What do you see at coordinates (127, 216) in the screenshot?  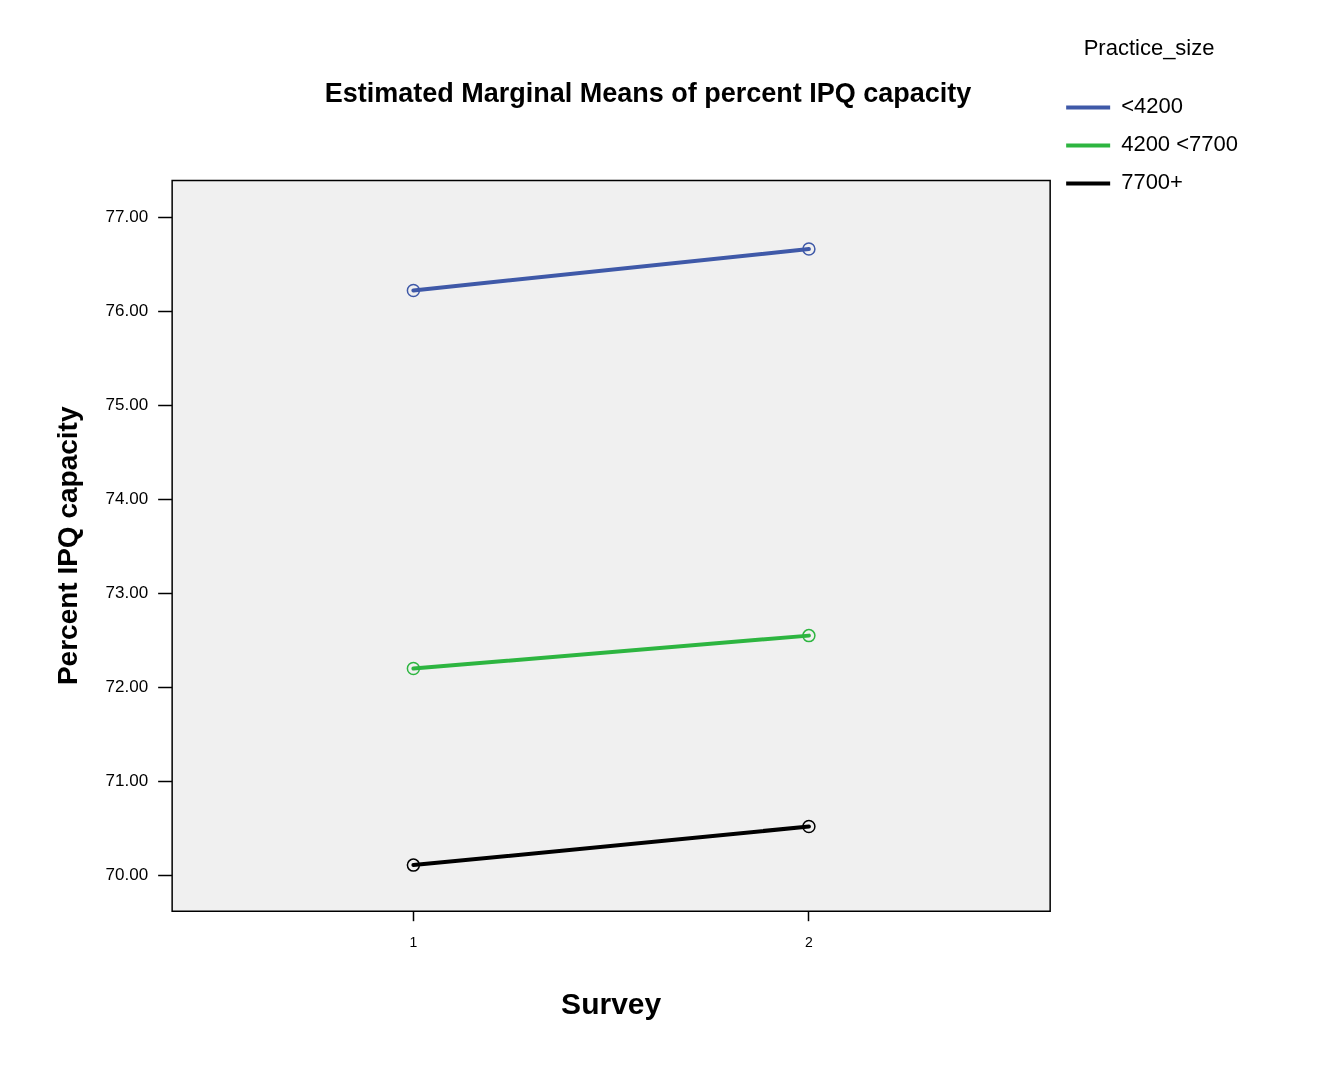 I see `y-tick-label: 77.00` at bounding box center [127, 216].